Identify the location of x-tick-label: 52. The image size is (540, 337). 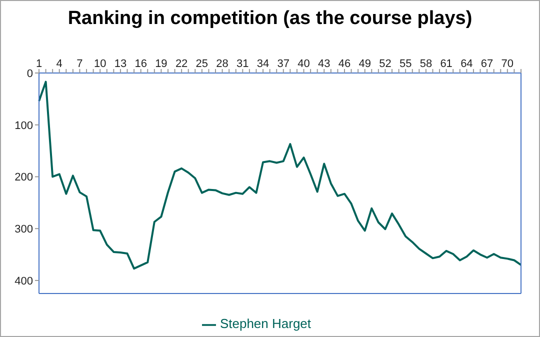
(385, 64).